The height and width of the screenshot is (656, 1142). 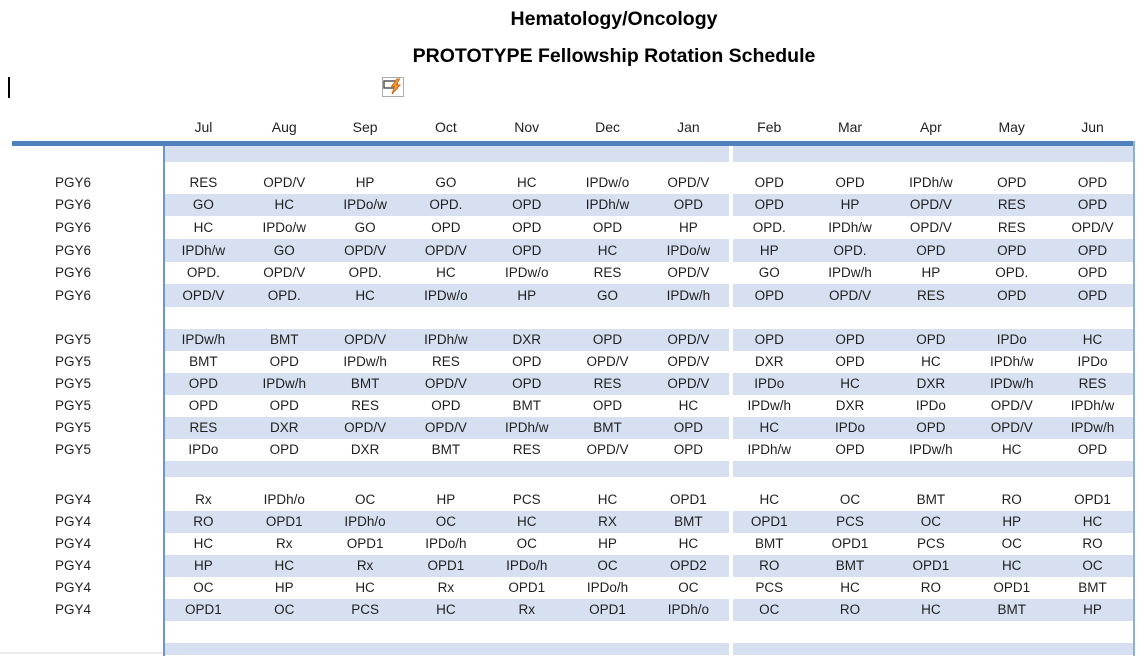 What do you see at coordinates (527, 127) in the screenshot?
I see `month-header-cell: Nov` at bounding box center [527, 127].